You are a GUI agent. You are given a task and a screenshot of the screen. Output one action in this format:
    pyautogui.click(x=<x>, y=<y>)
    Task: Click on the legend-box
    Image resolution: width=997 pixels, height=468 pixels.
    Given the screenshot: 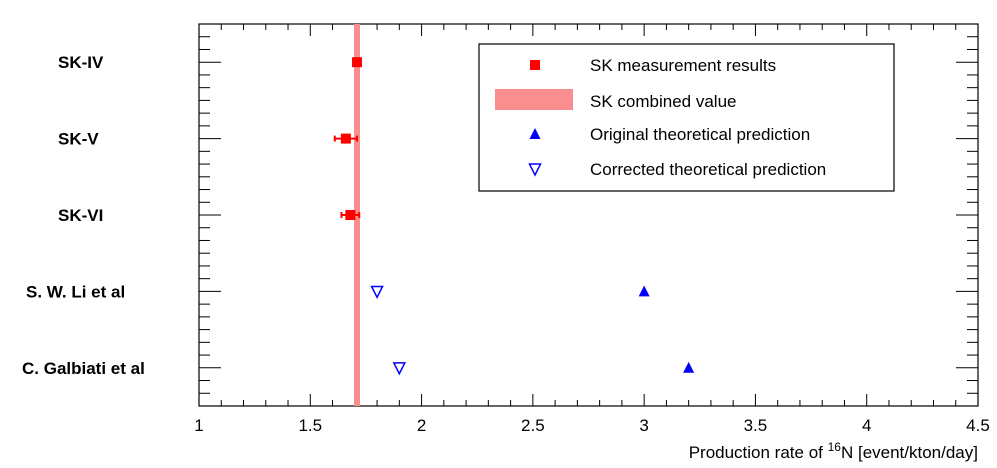 What is the action you would take?
    pyautogui.click(x=686, y=117)
    